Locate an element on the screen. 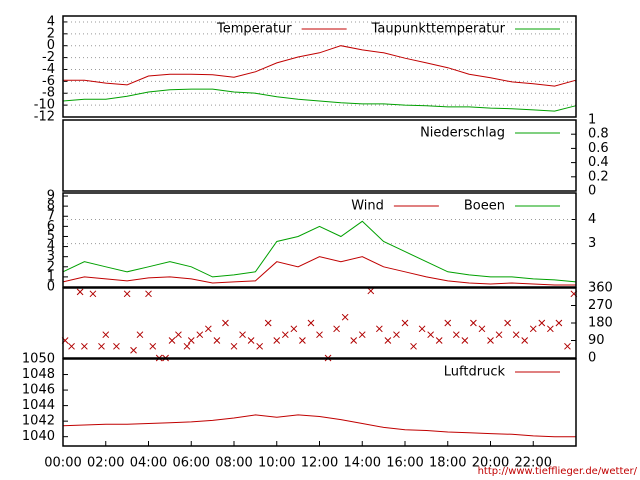 This screenshot has width=640, height=480. legend-label: Taupunkttemperatur is located at coordinates (438, 29).